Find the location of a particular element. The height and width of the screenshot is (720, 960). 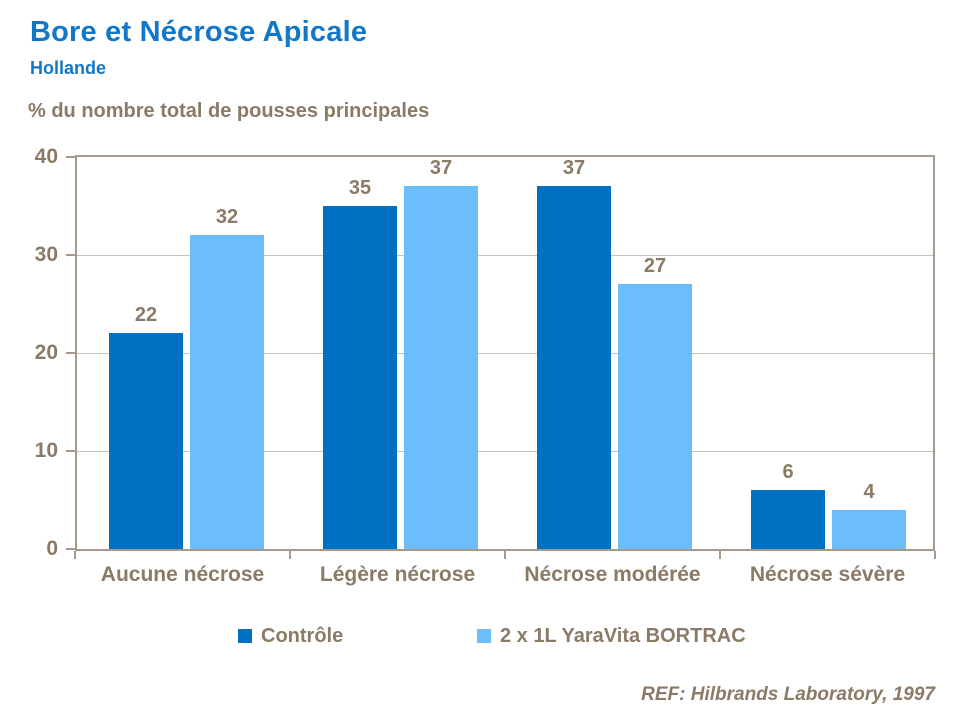

bar-group: 22 32 is located at coordinates (184, 353).